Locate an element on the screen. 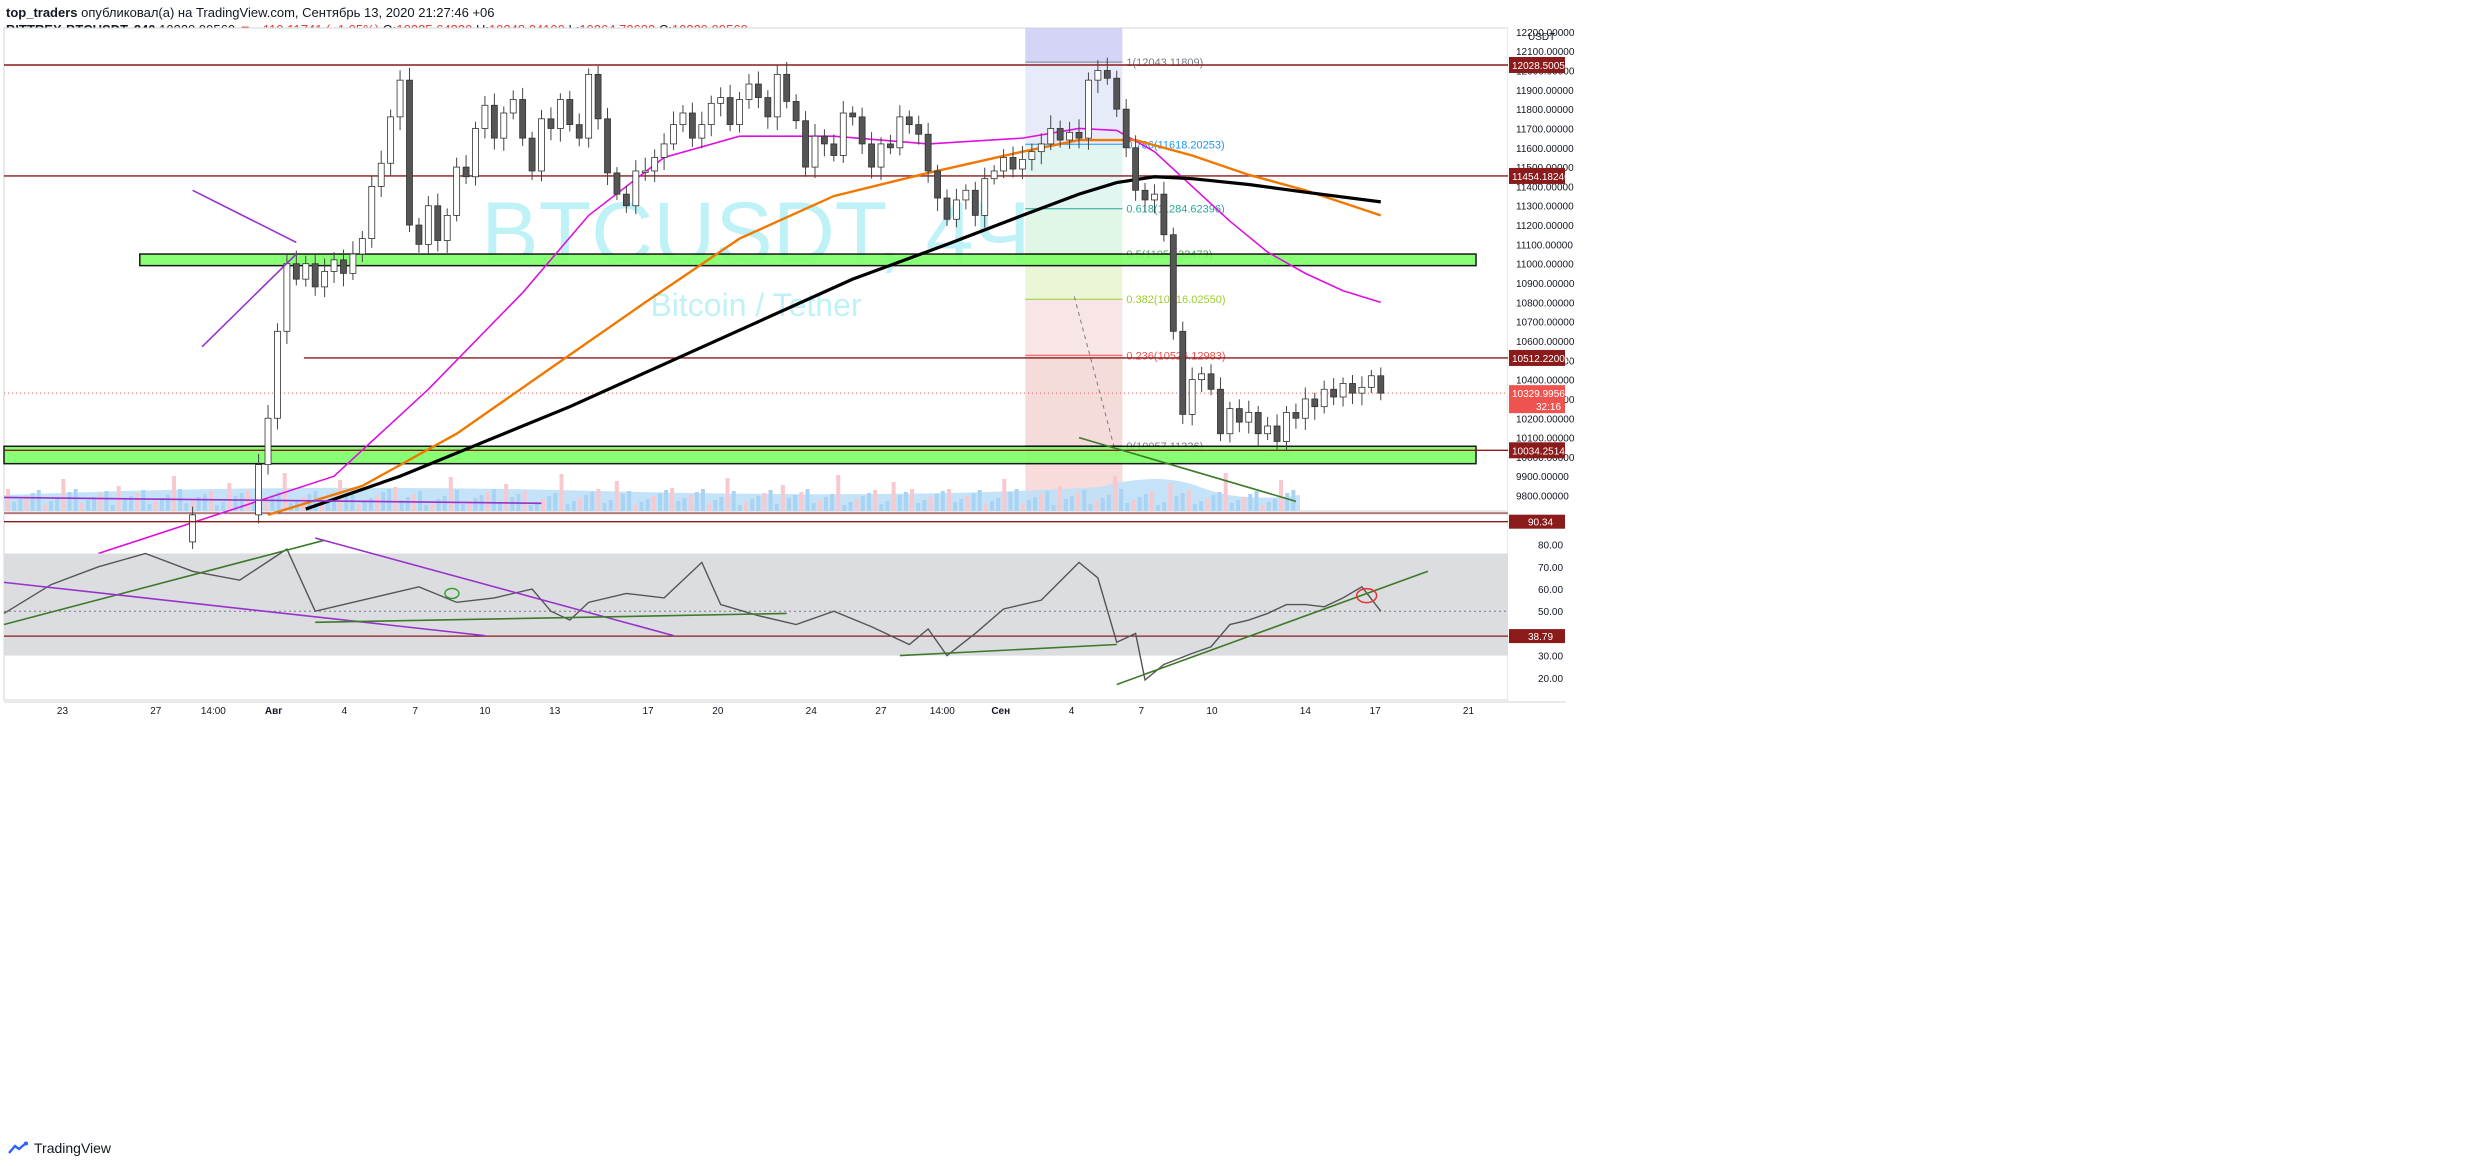 The width and height of the screenshot is (2468, 1166). time-tick: 7 is located at coordinates (415, 711).